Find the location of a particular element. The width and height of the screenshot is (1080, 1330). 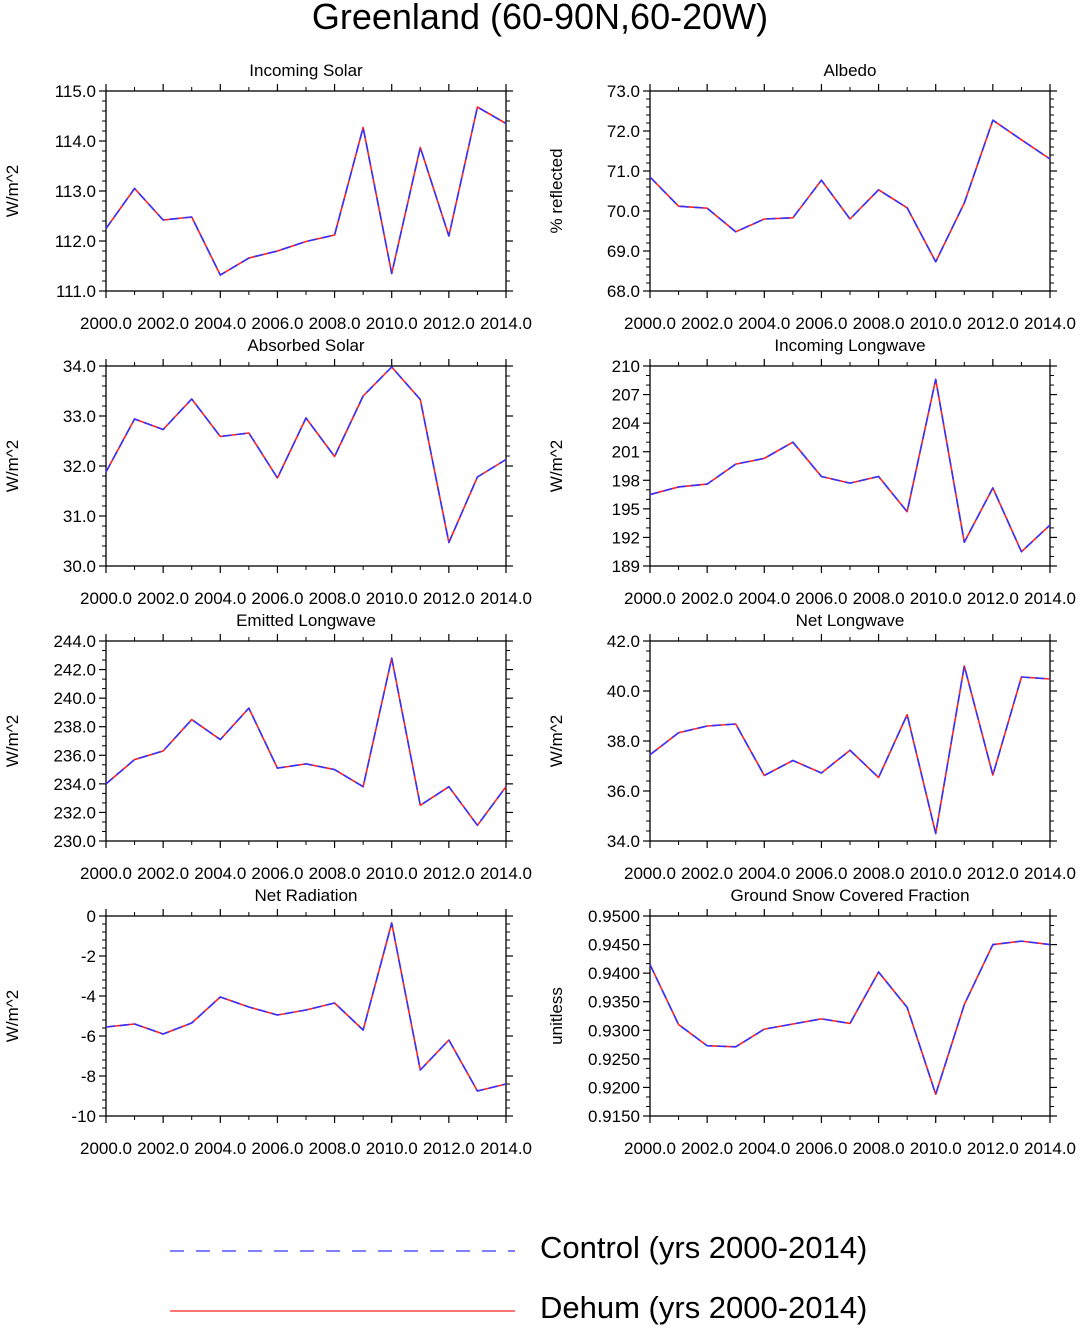

emitted-longwave-xtick-label: 2002.0 is located at coordinates (163, 873).